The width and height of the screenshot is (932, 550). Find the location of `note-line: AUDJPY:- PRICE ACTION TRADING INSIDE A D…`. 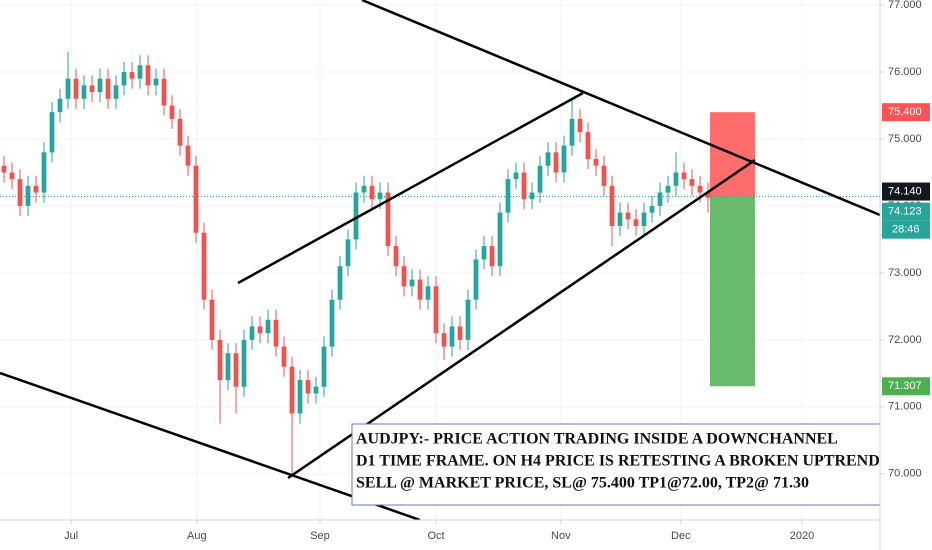

note-line: AUDJPY:- PRICE ACTION TRADING INSIDE A D… is located at coordinates (597, 439).